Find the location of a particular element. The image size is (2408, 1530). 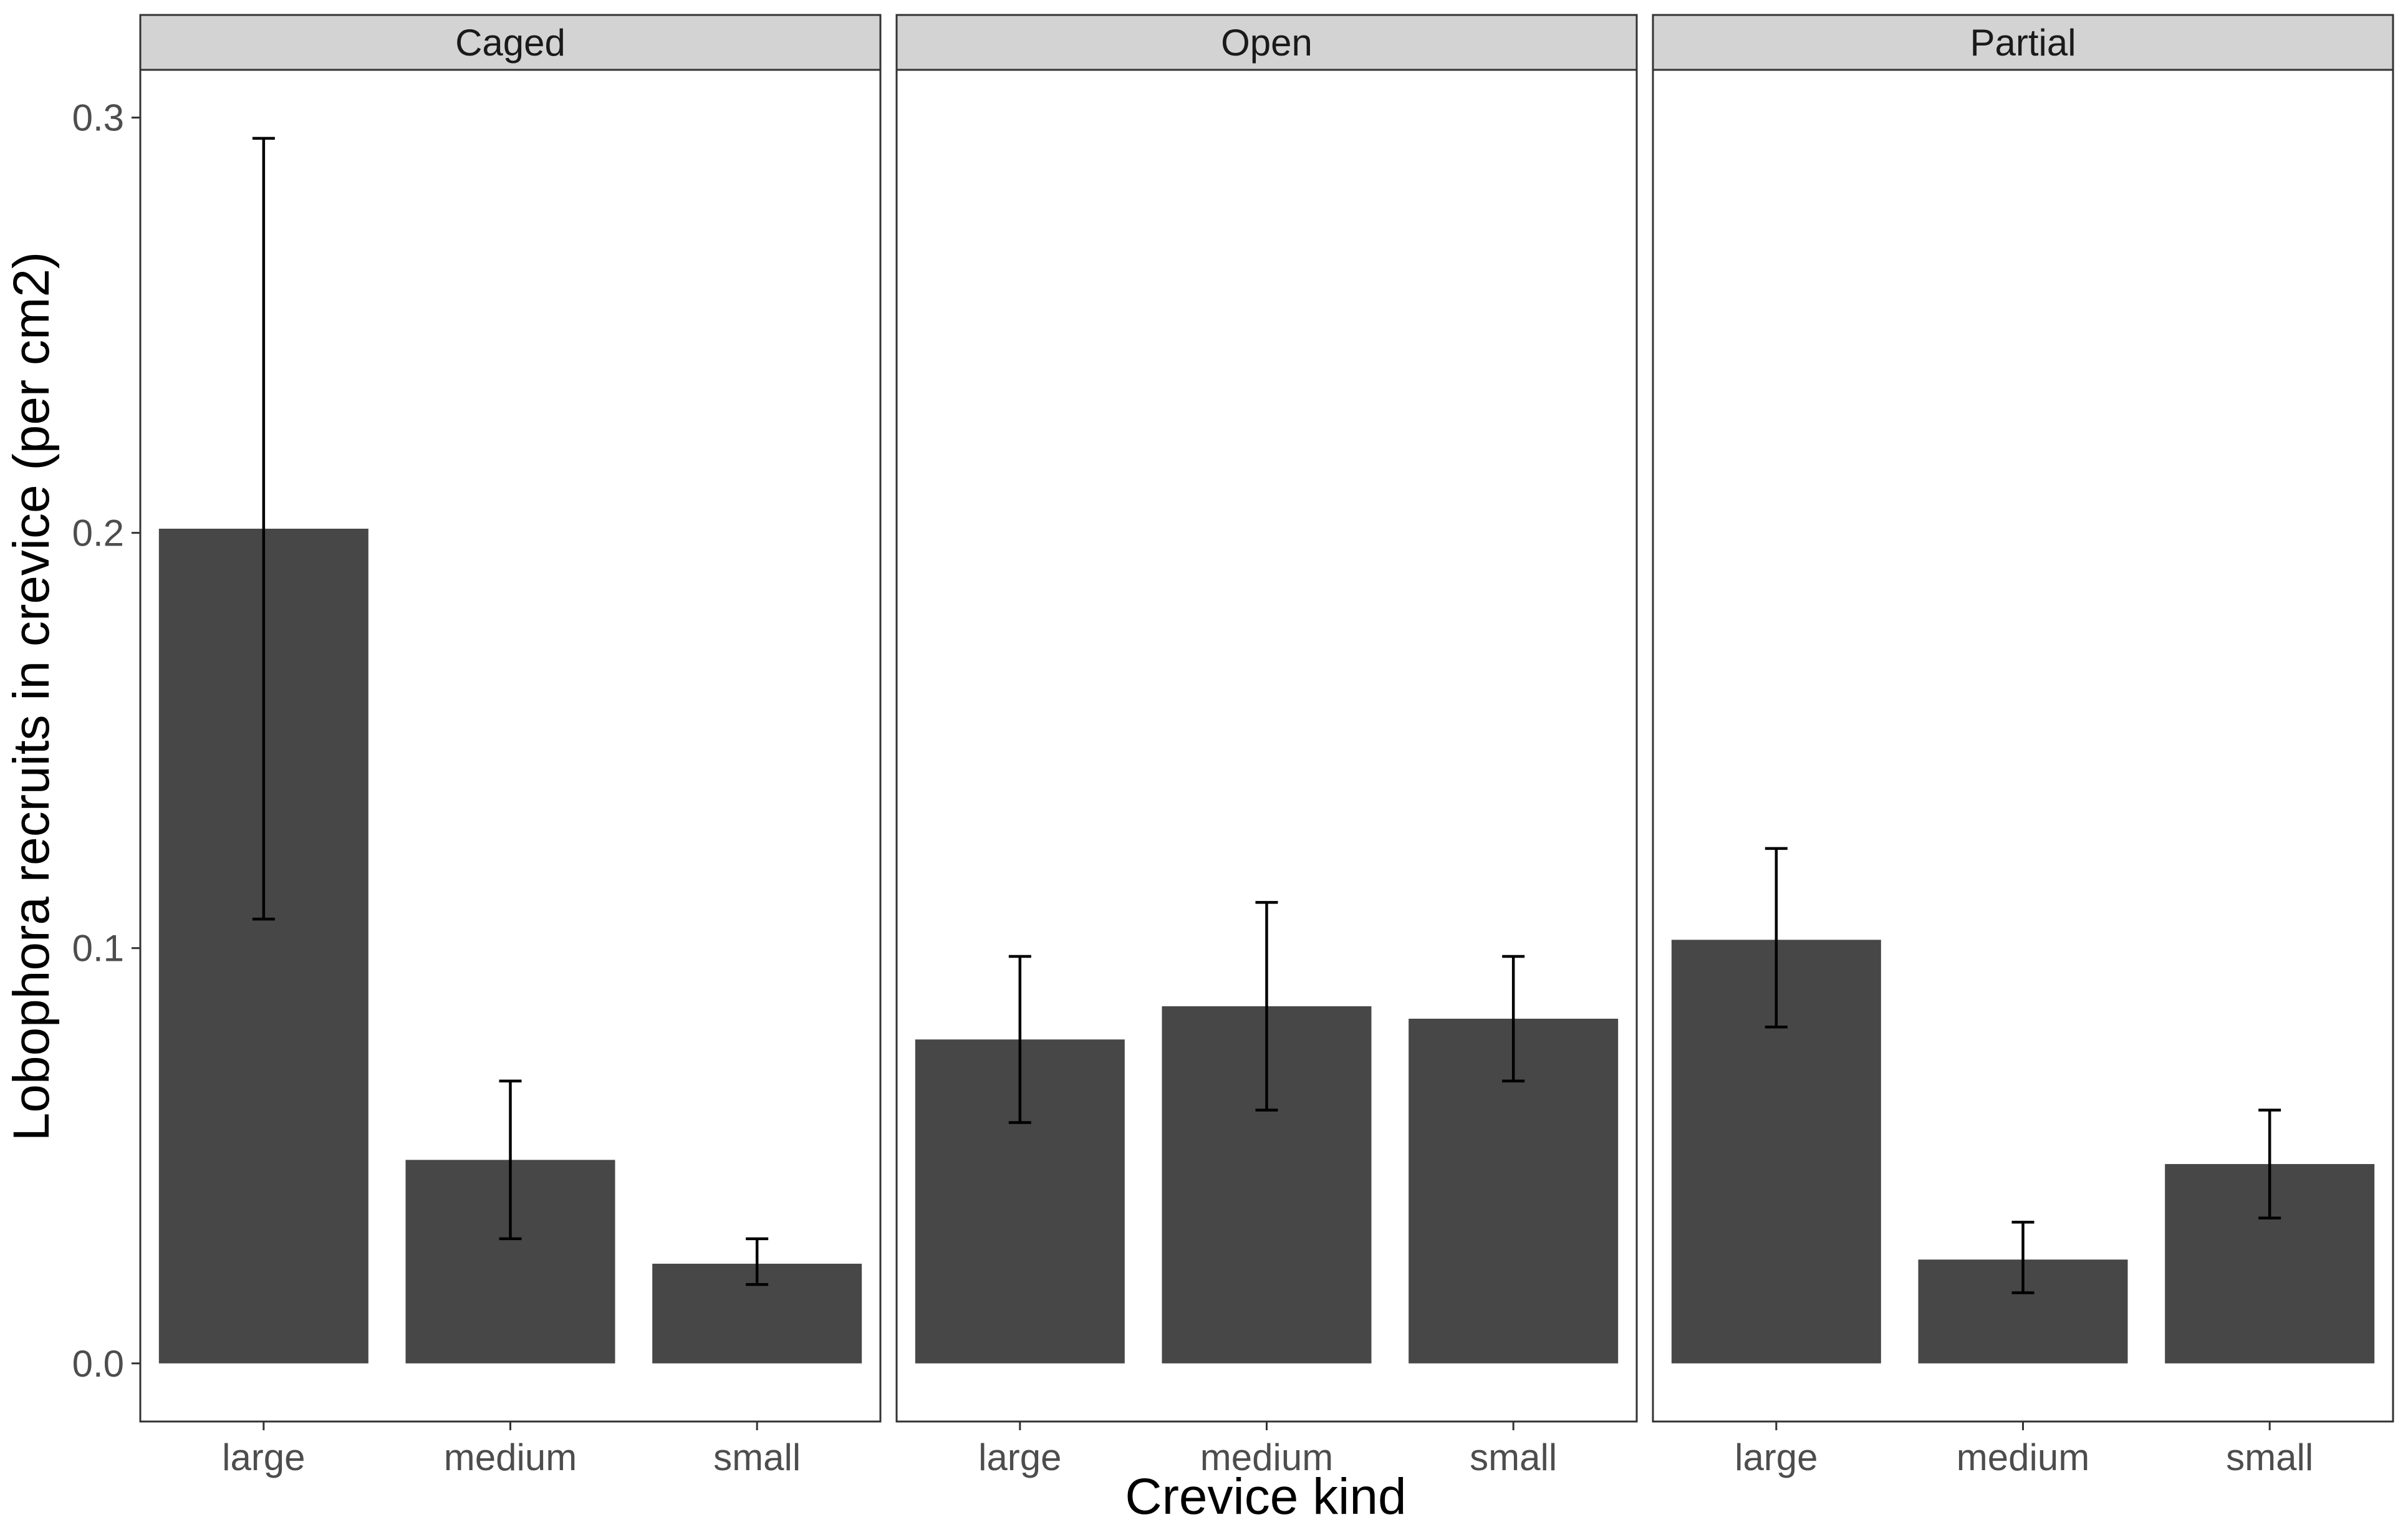

error-bar-partial-large is located at coordinates (1776, 938).